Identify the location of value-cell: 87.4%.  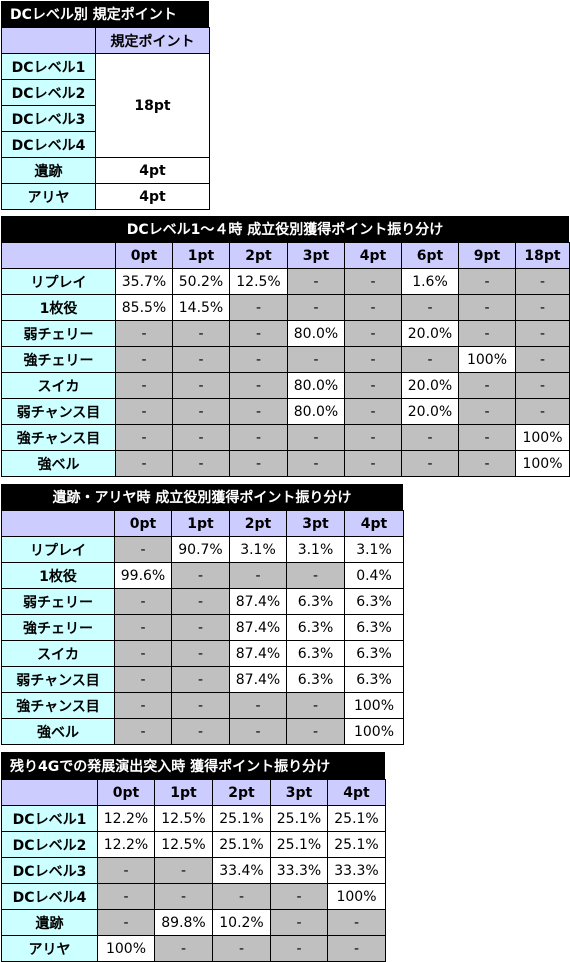
(258, 601).